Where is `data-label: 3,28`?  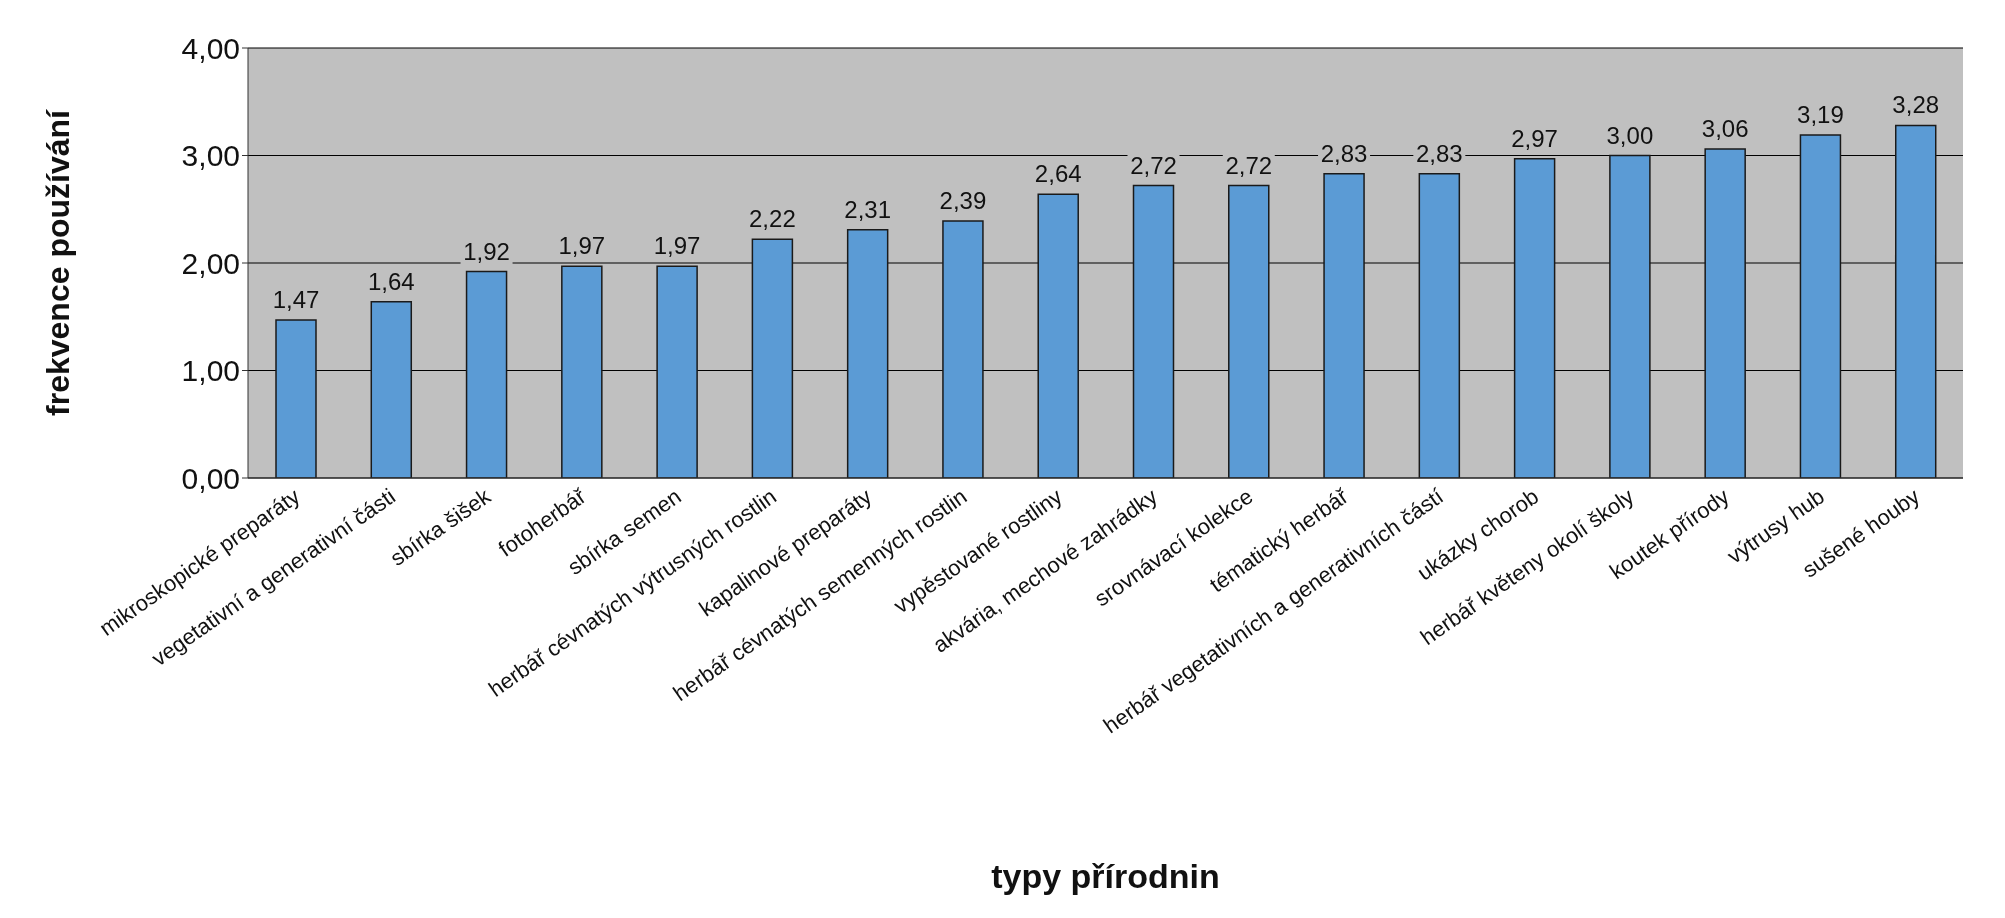
data-label: 3,28 is located at coordinates (1916, 105).